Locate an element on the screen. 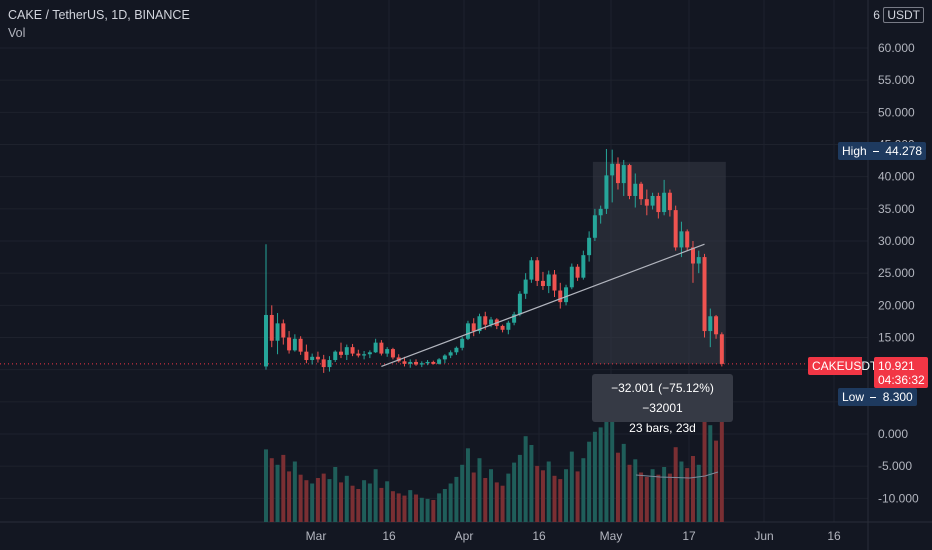 Image resolution: width=932 pixels, height=550 pixels. price-axis-tick: 40.000 is located at coordinates (896, 177).